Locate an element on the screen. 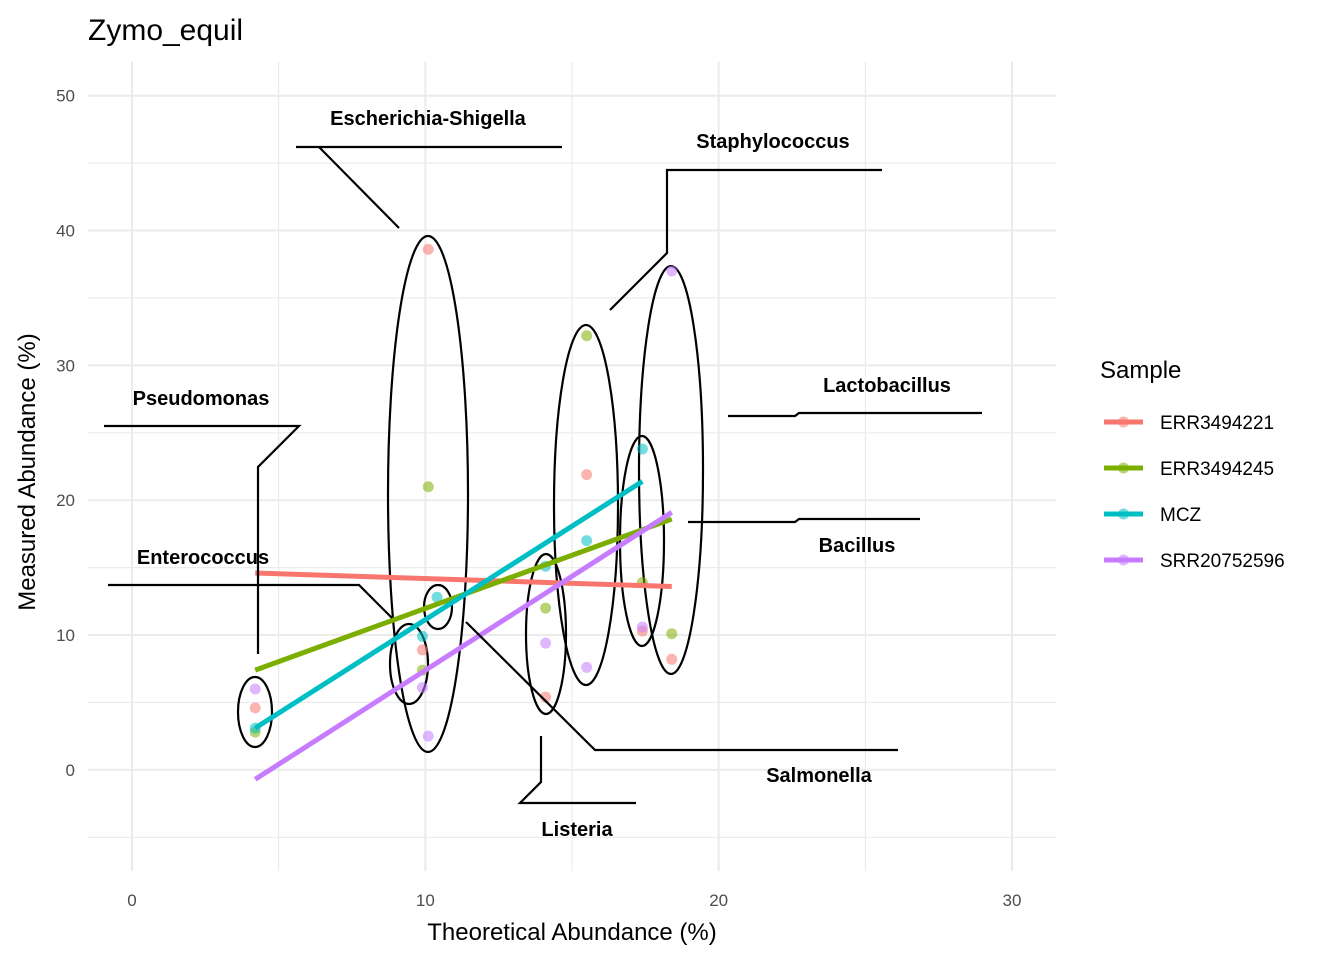 Image resolution: width=1344 pixels, height=960 pixels. x-tick-label: 30 is located at coordinates (1012, 900).